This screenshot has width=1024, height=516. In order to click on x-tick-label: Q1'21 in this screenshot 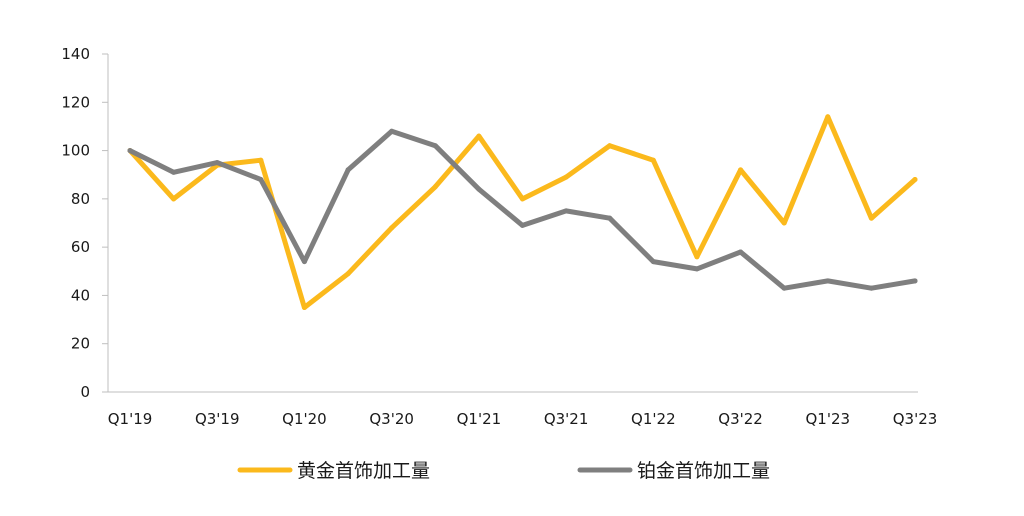, I will do `click(479, 419)`.